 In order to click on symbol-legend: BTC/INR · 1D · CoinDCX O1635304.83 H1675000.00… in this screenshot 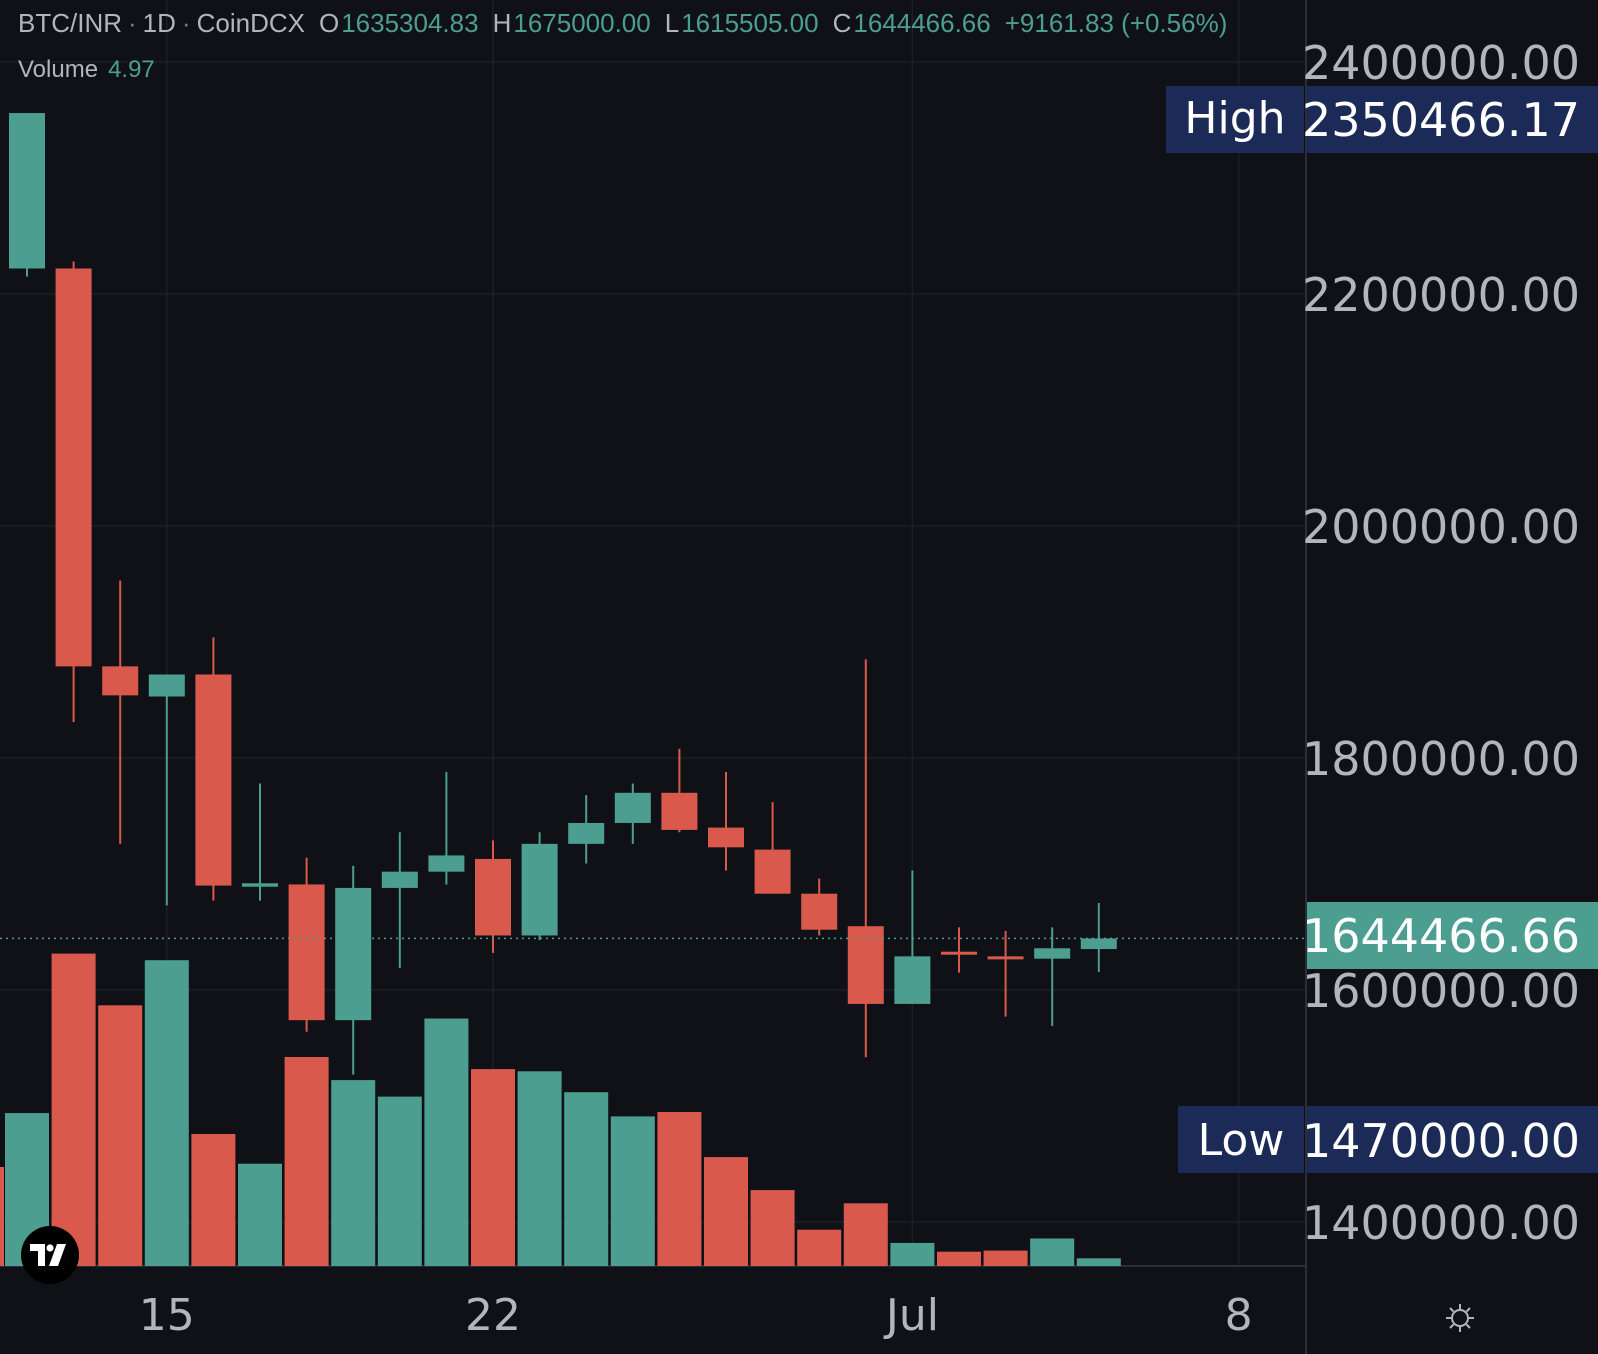, I will do `click(622, 23)`.